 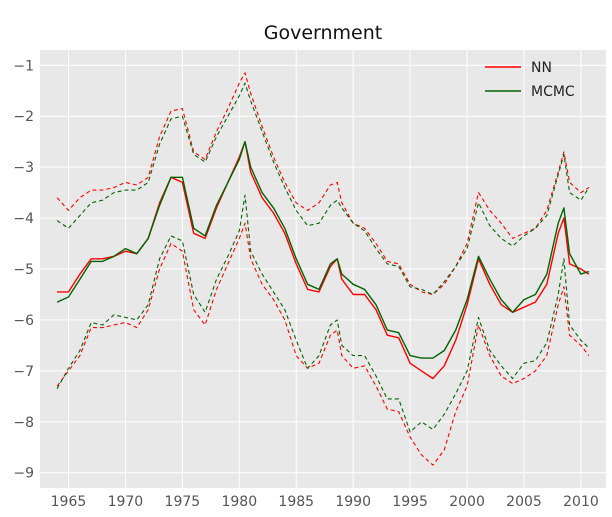 What do you see at coordinates (23, 270) in the screenshot?
I see `y-tick-label--5: −5` at bounding box center [23, 270].